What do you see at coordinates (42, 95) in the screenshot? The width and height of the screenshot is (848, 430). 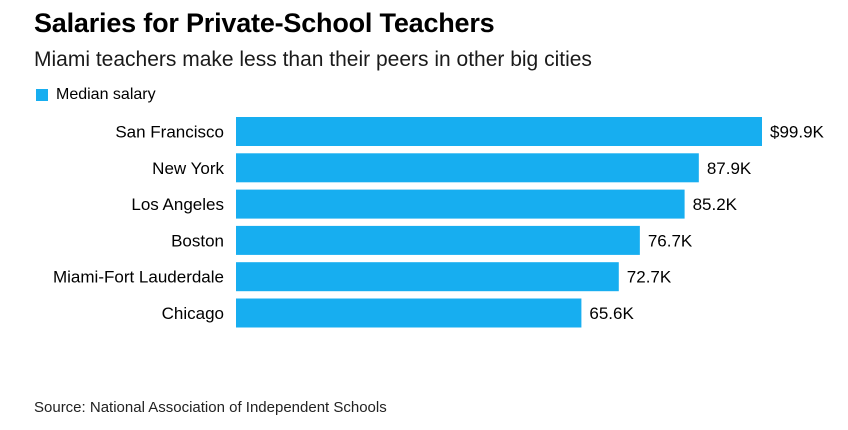 I see `legend-swatch` at bounding box center [42, 95].